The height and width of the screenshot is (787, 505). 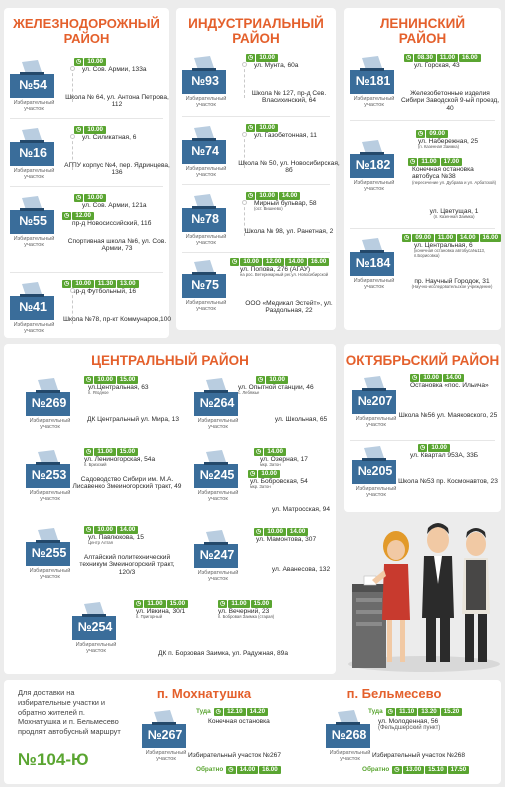 I want to click on time-badge: 15.10, so click(x=436, y=770).